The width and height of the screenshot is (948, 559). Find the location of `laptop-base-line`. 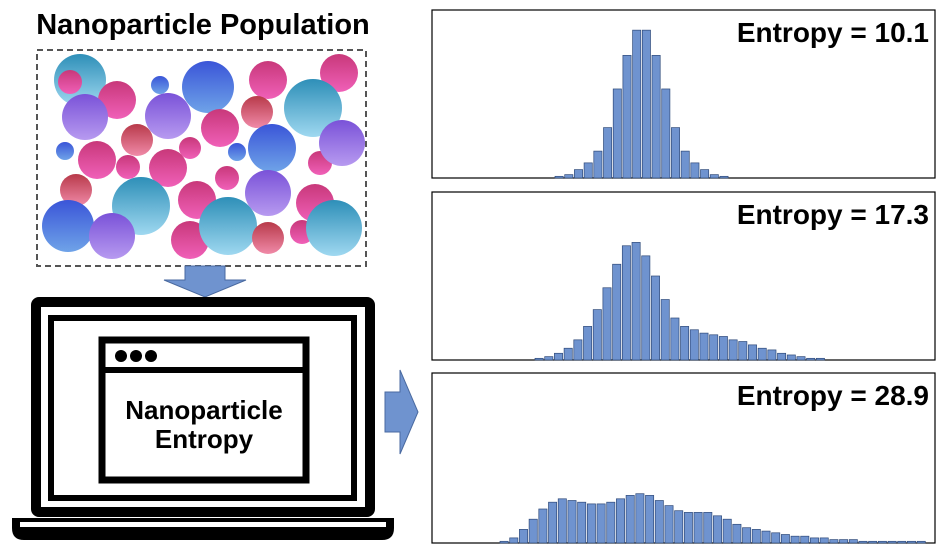

laptop-base-line is located at coordinates (203, 524).